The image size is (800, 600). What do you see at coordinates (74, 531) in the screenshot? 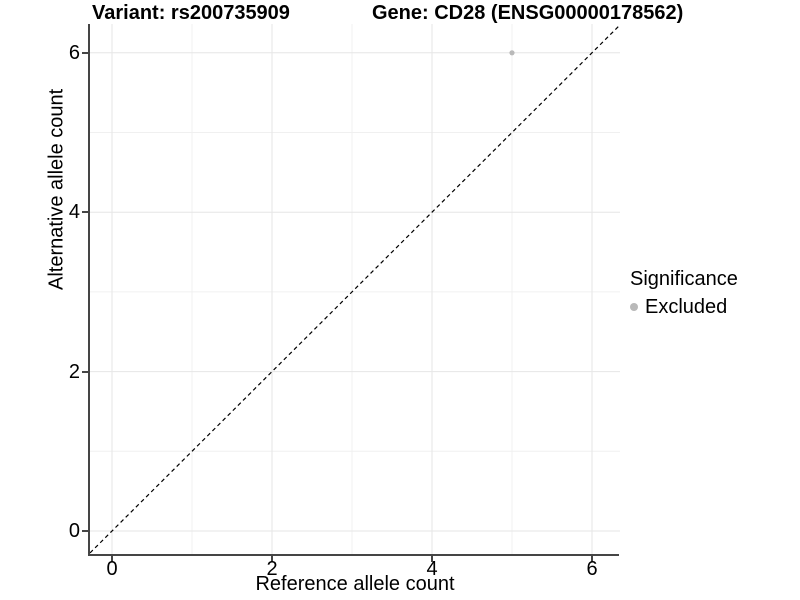
I see `y-tick-label: 0` at bounding box center [74, 531].